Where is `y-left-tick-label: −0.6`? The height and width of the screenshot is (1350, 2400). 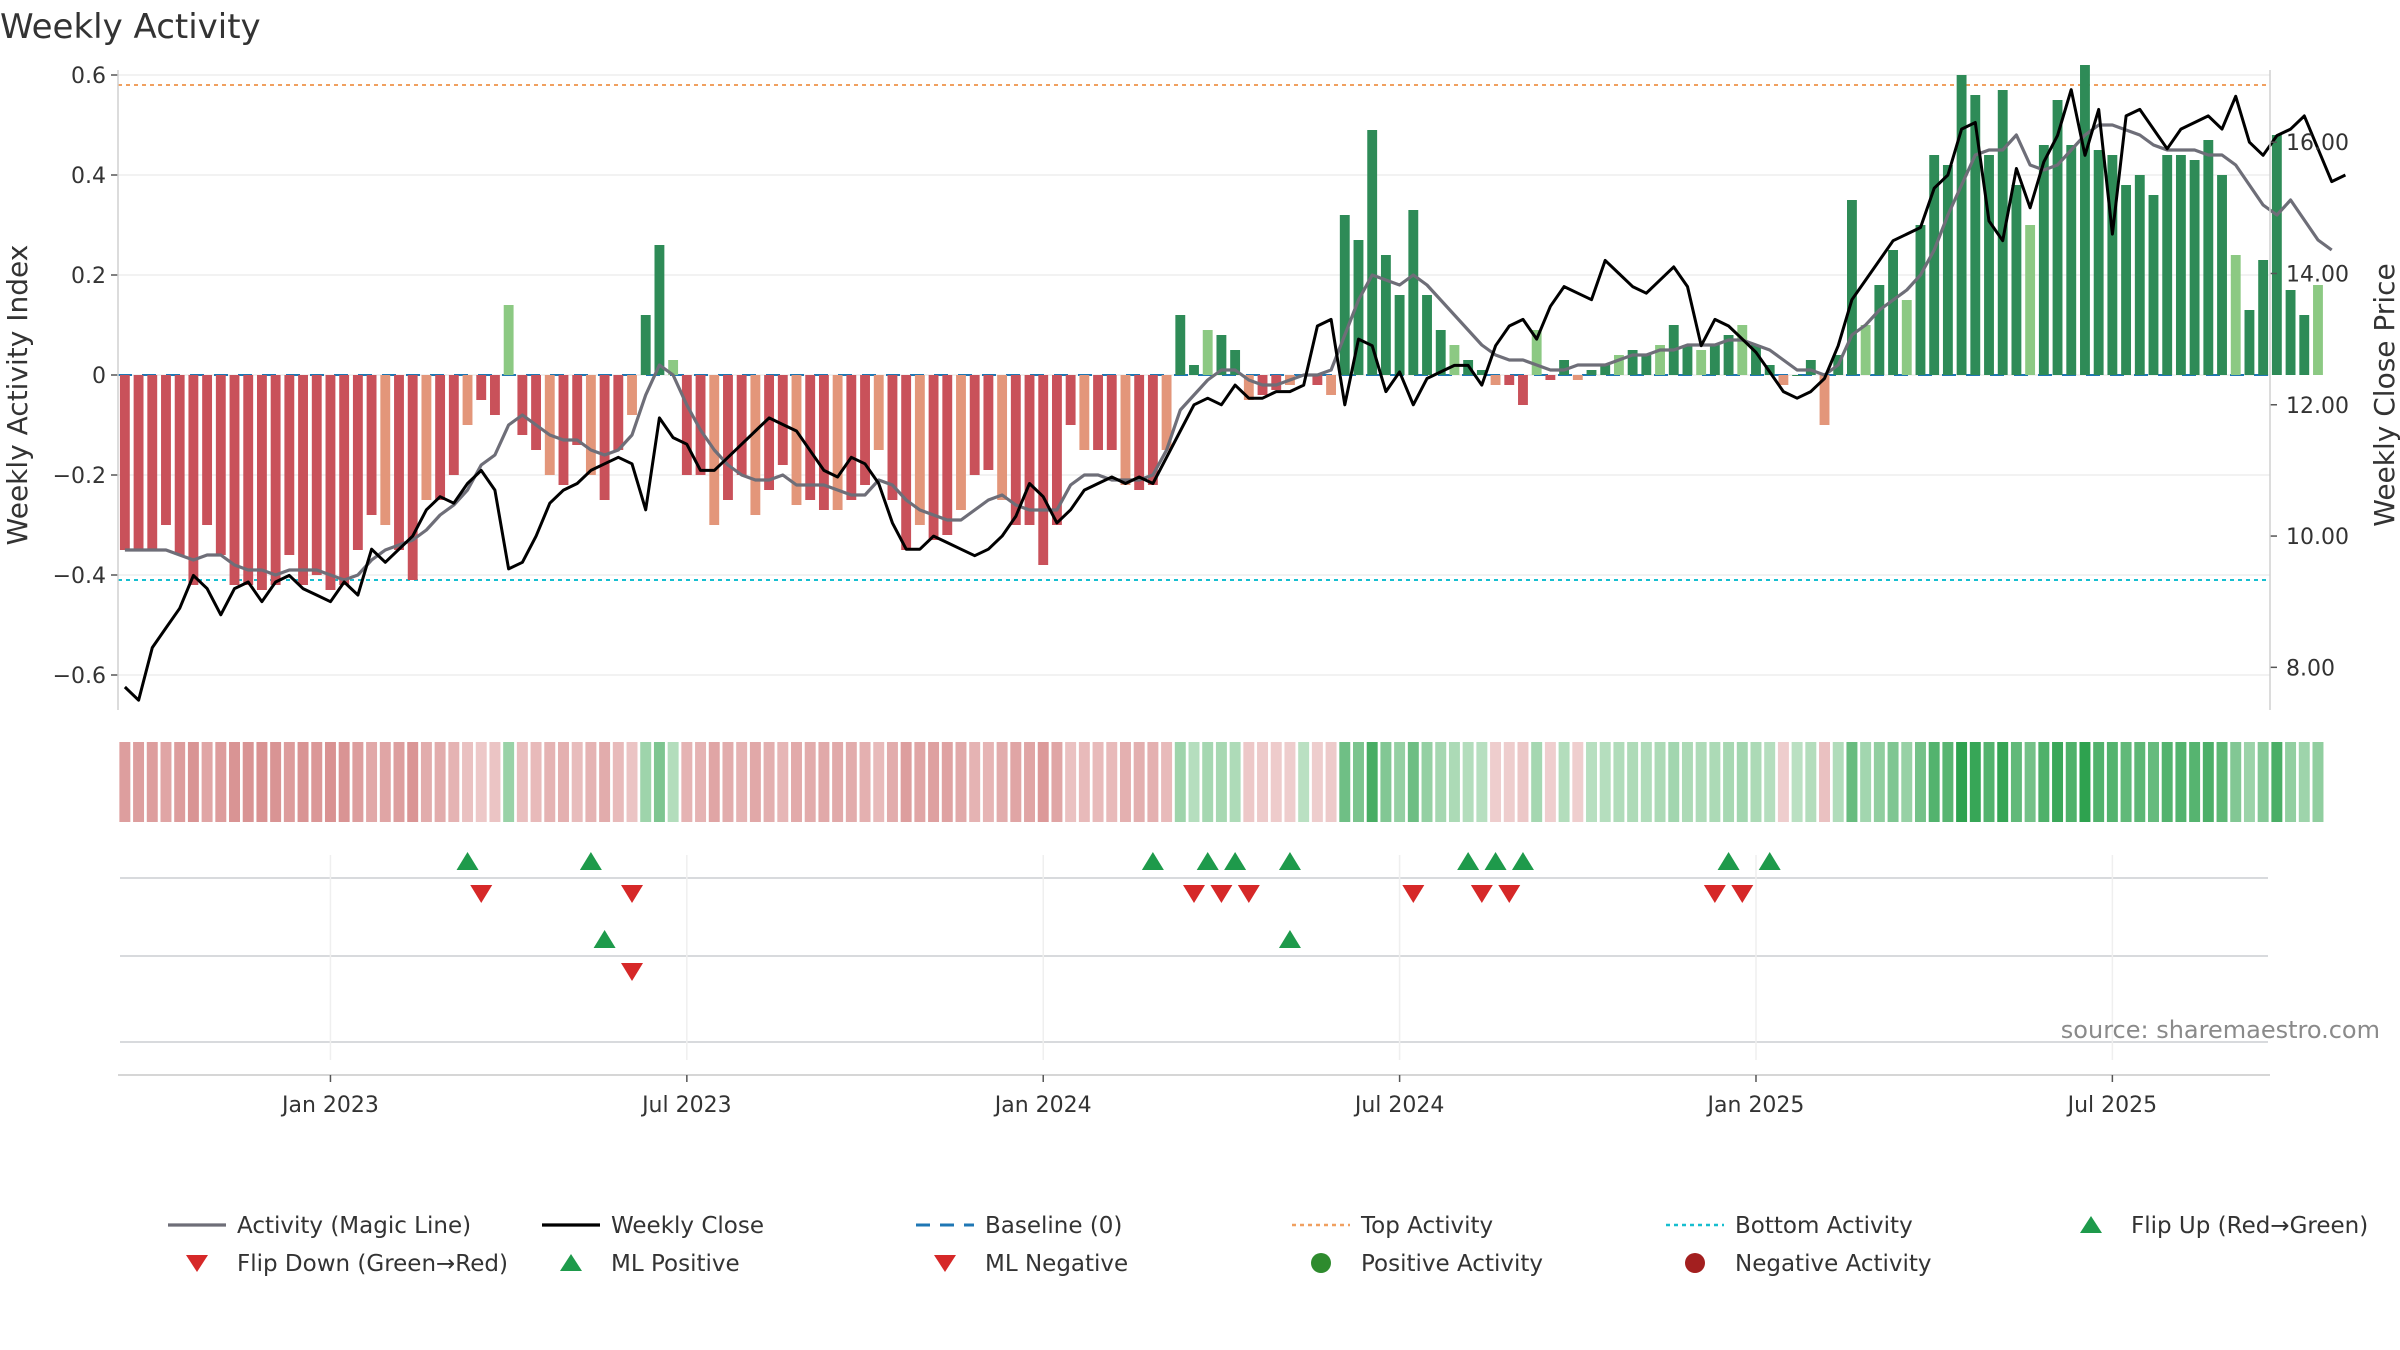 y-left-tick-label: −0.6 is located at coordinates (79, 676).